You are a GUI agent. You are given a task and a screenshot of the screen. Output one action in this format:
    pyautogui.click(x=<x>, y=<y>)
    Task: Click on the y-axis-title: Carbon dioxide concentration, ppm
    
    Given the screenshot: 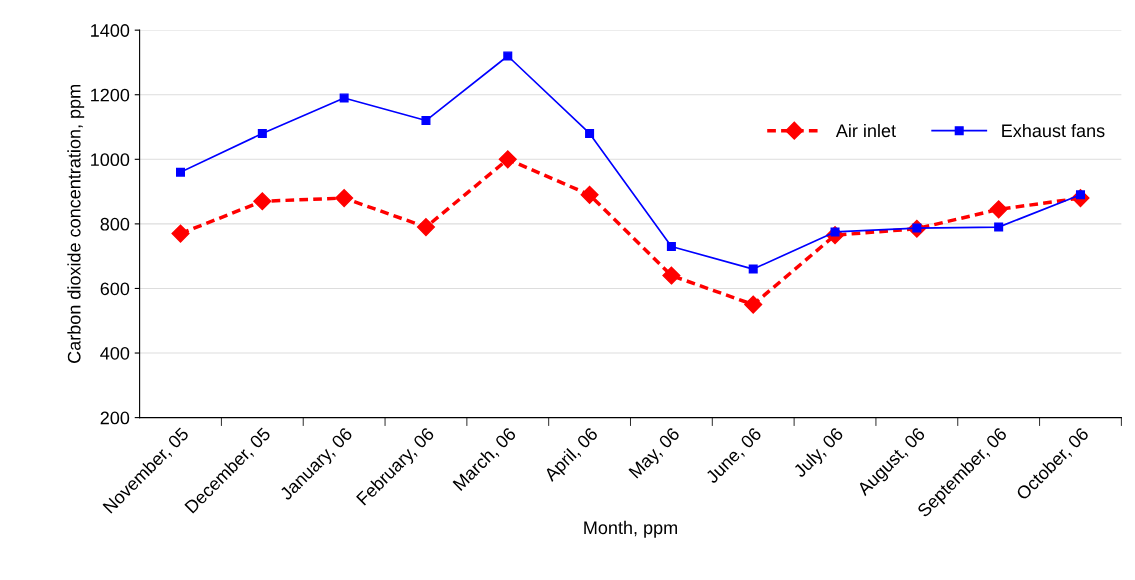 What is the action you would take?
    pyautogui.click(x=76, y=224)
    